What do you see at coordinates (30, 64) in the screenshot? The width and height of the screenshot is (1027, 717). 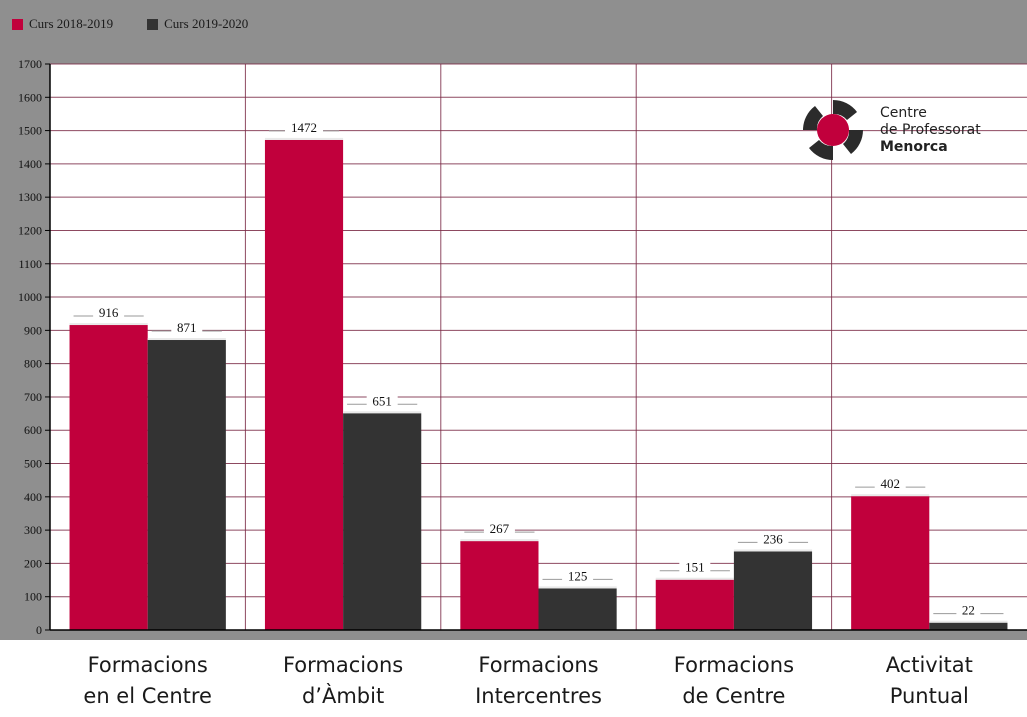 I see `y-tick-label: 1700` at bounding box center [30, 64].